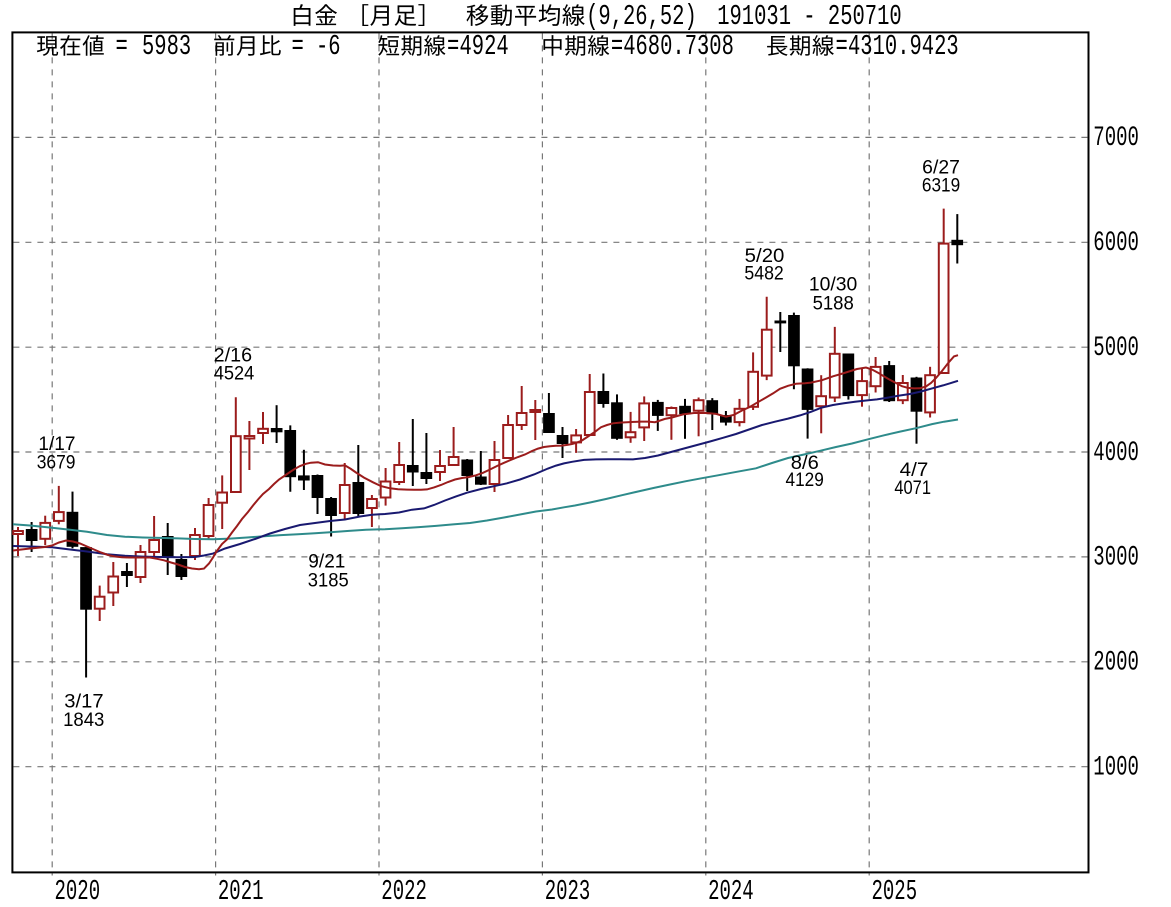 This screenshot has width=1171, height=907. Describe the element at coordinates (328, 47) in the screenshot. I see `svg-text: -6` at that location.